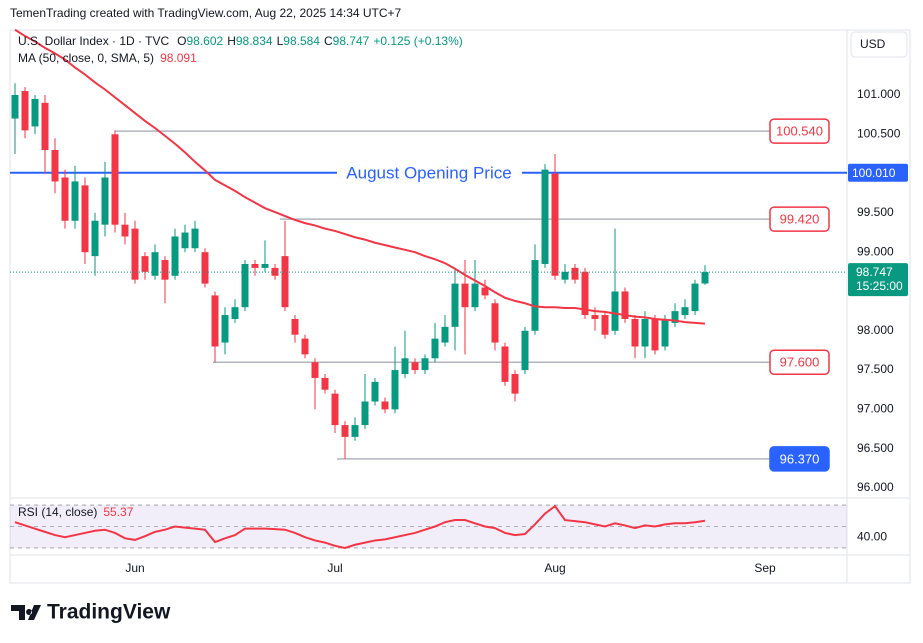 The image size is (923, 643). Describe the element at coordinates (334, 568) in the screenshot. I see `x-tick-label: Jul` at that location.